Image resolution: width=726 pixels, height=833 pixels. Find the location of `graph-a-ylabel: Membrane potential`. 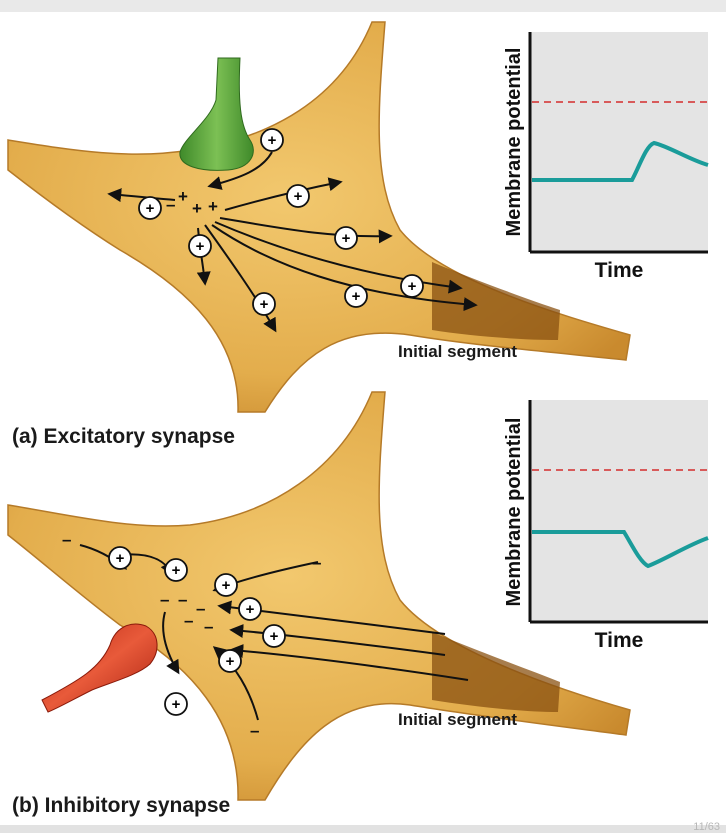

graph-a-ylabel: Membrane potential is located at coordinates (514, 142).